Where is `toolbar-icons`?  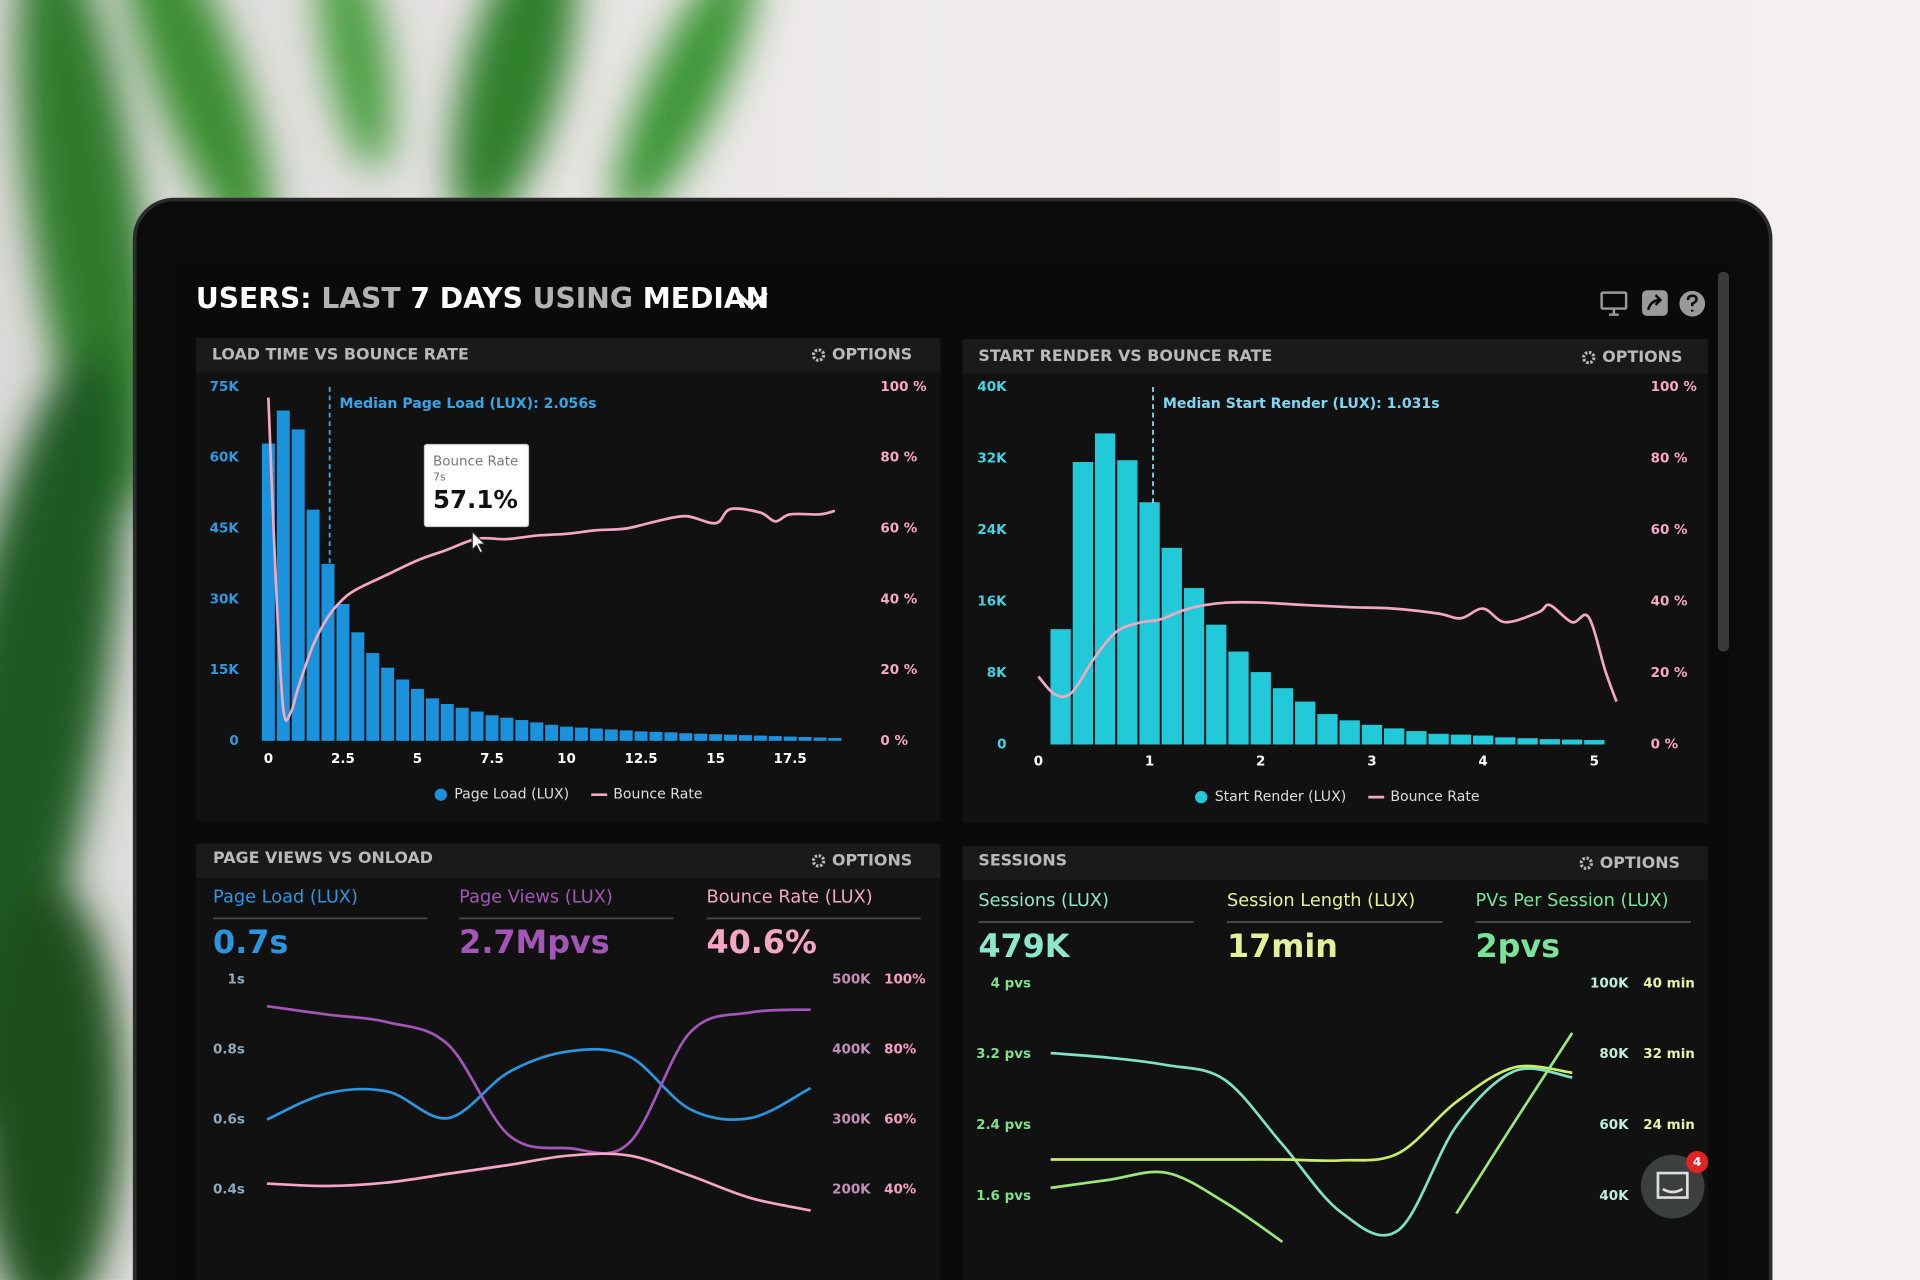 toolbar-icons is located at coordinates (1653, 303).